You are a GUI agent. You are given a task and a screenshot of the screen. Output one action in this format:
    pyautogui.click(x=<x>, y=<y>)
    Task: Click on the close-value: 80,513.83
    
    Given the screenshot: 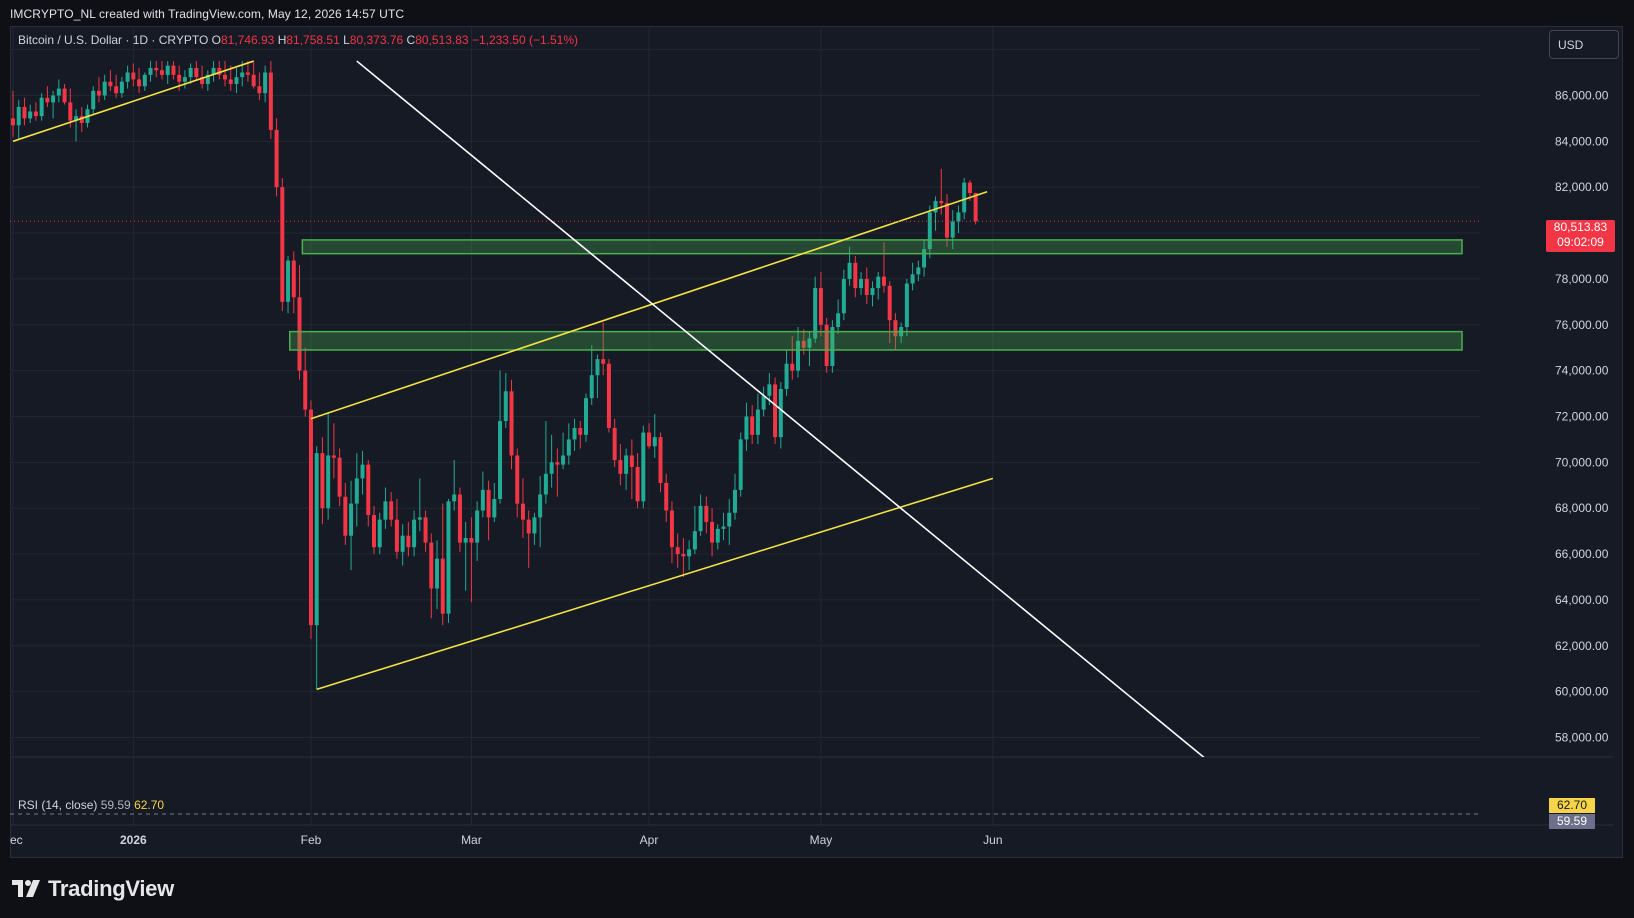 What is the action you would take?
    pyautogui.click(x=442, y=40)
    